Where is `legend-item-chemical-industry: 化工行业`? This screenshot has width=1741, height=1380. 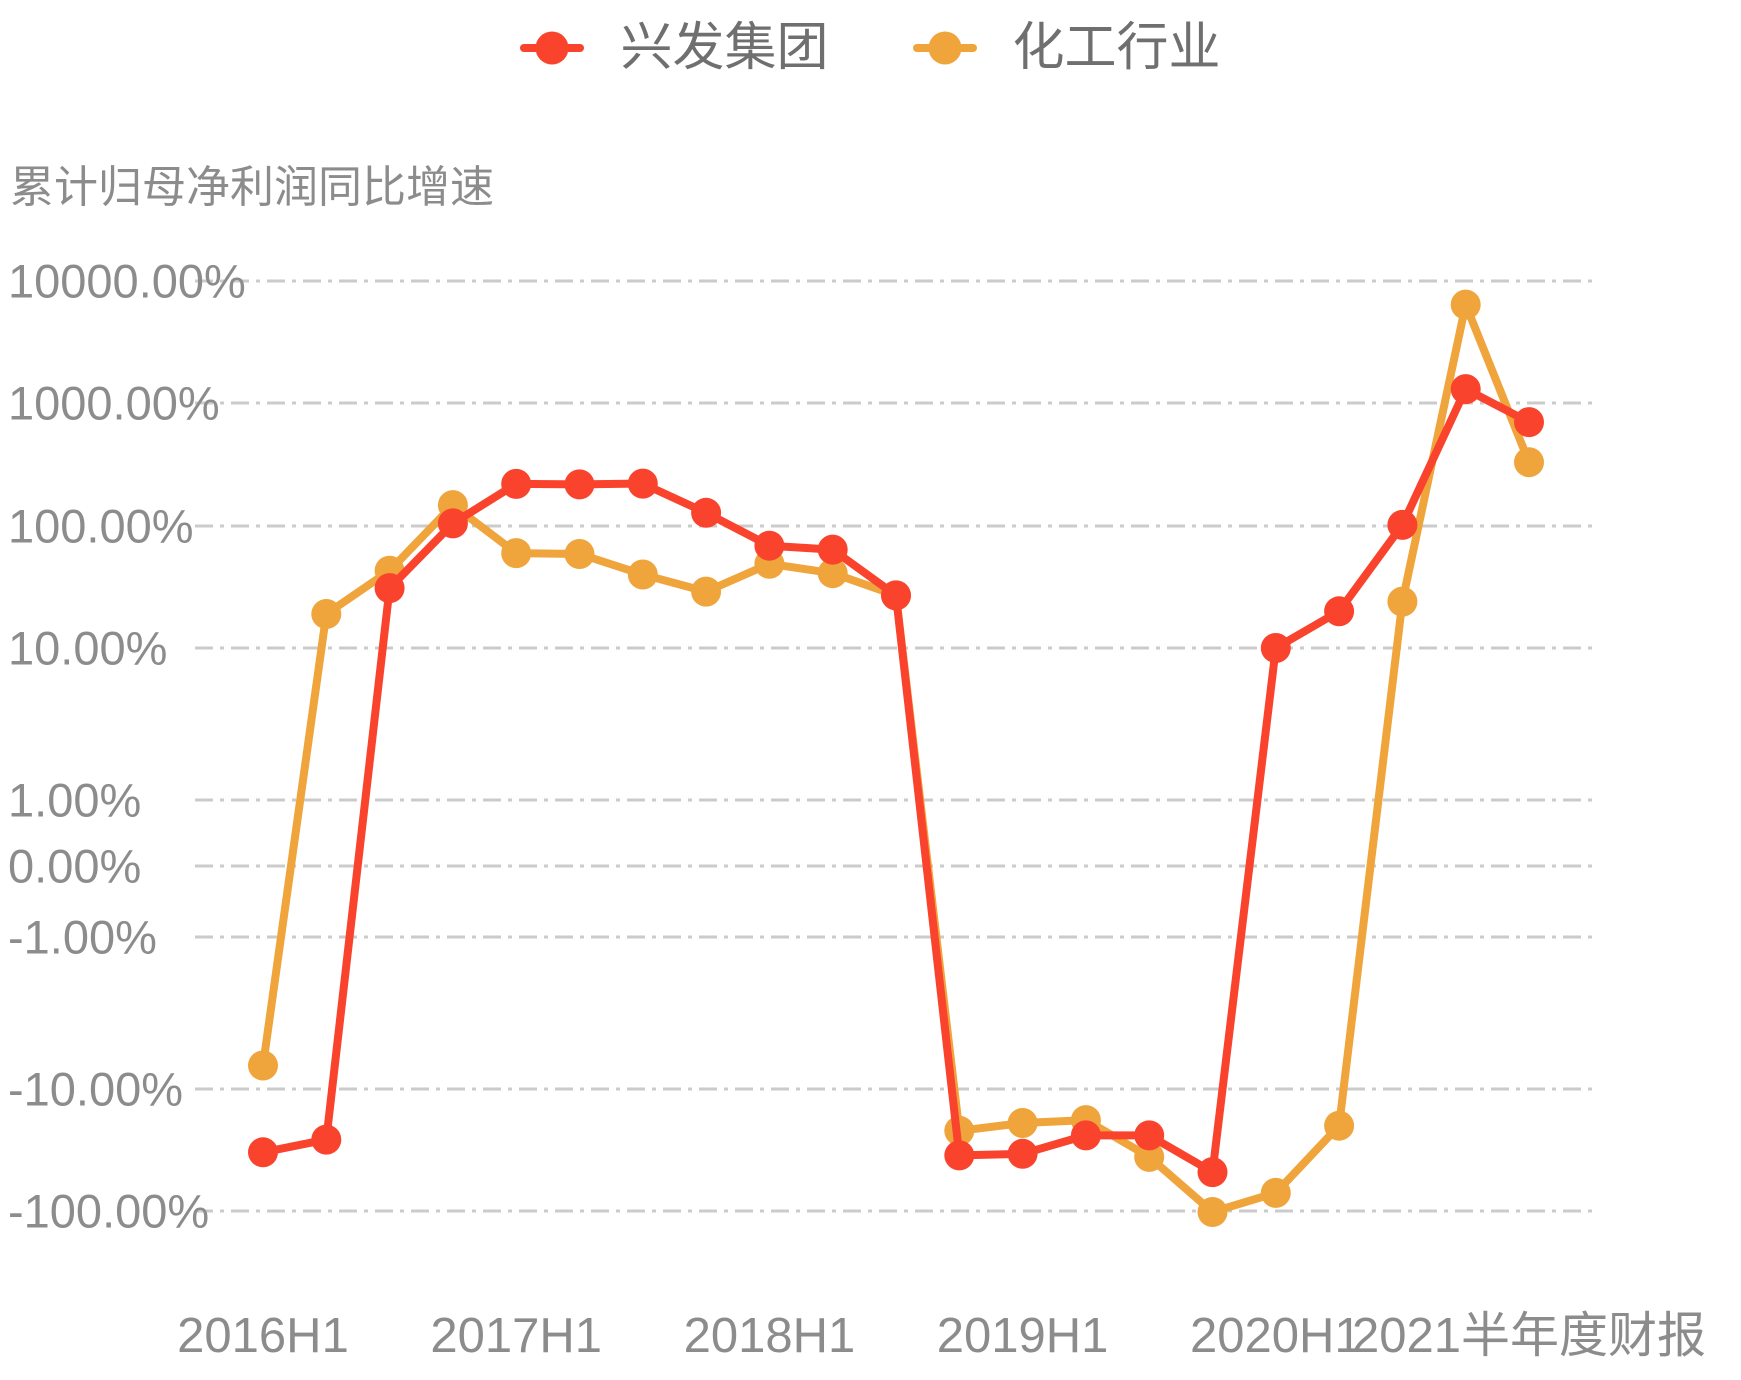
legend-item-chemical-industry: 化工行业 is located at coordinates (1066, 48).